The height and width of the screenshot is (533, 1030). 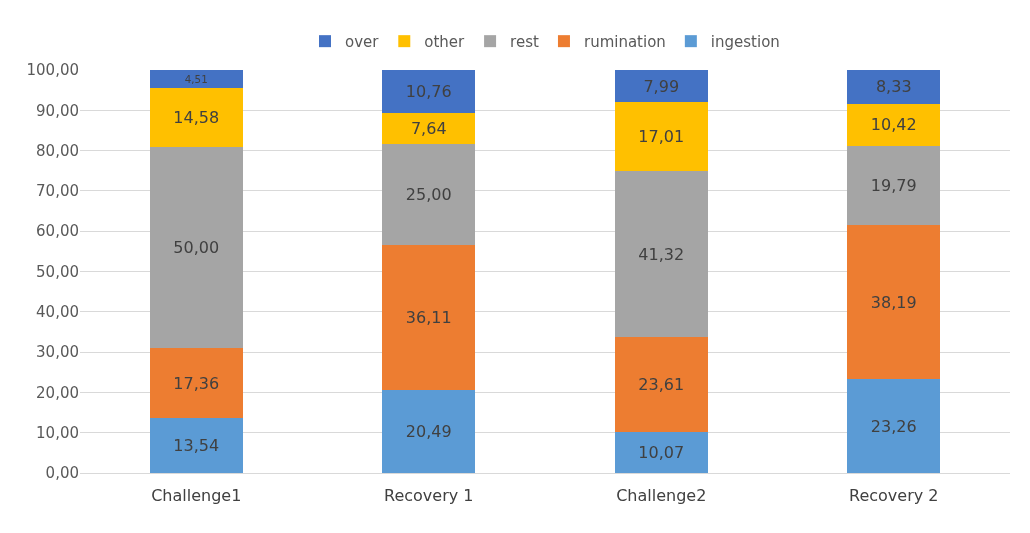 I want to click on y-tick-label: 30,00, so click(x=57, y=352).